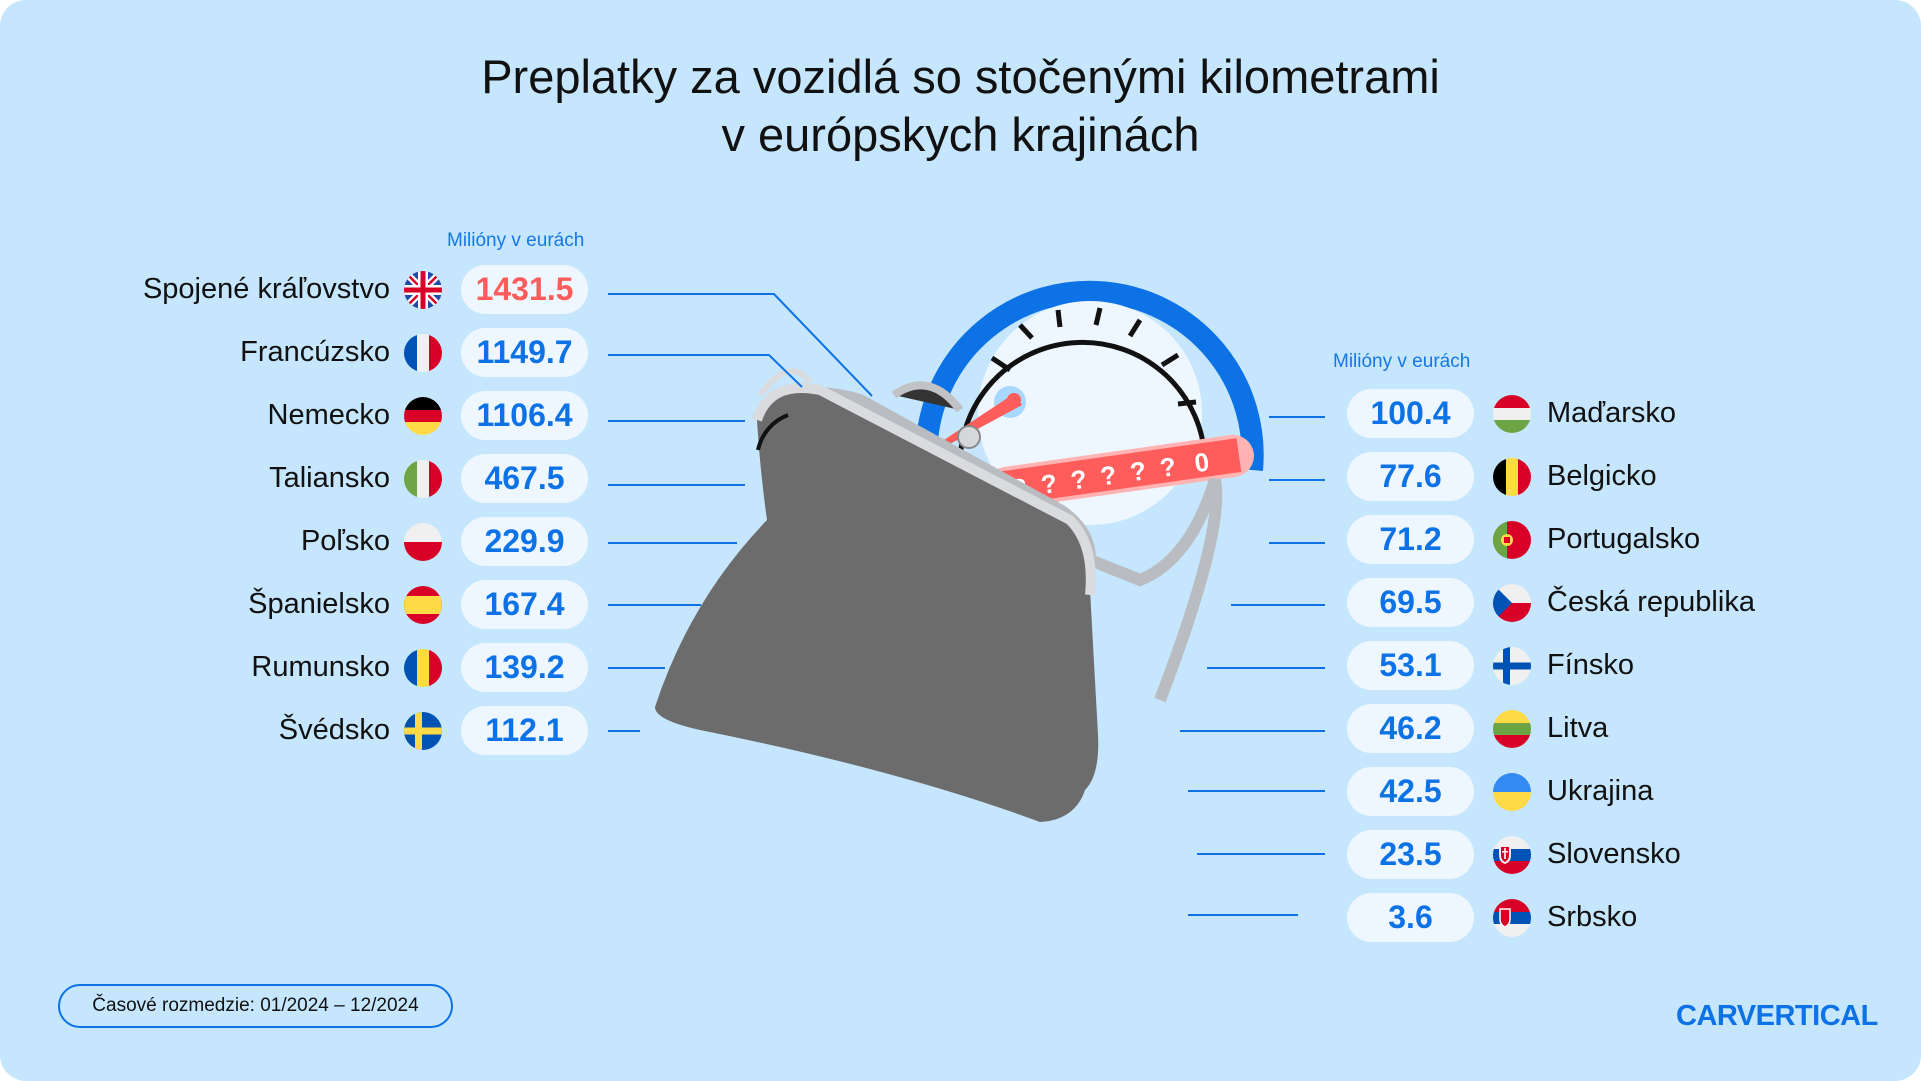  I want to click on finland-flag-icon, so click(1512, 666).